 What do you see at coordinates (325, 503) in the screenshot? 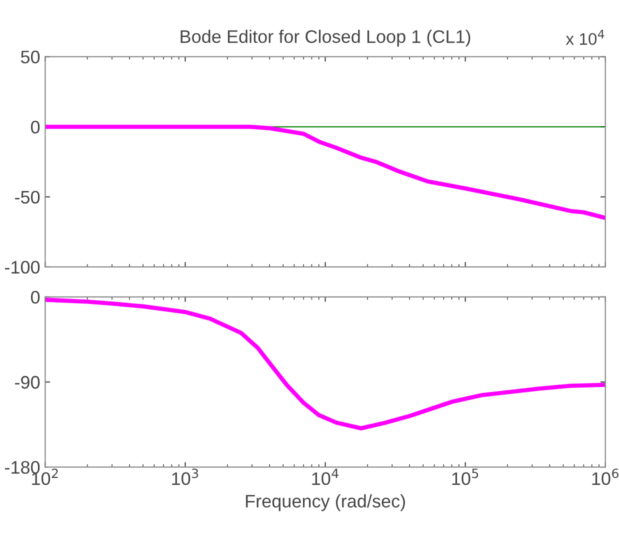
I see `x-axis-title: Frequency (rad/sec)` at bounding box center [325, 503].